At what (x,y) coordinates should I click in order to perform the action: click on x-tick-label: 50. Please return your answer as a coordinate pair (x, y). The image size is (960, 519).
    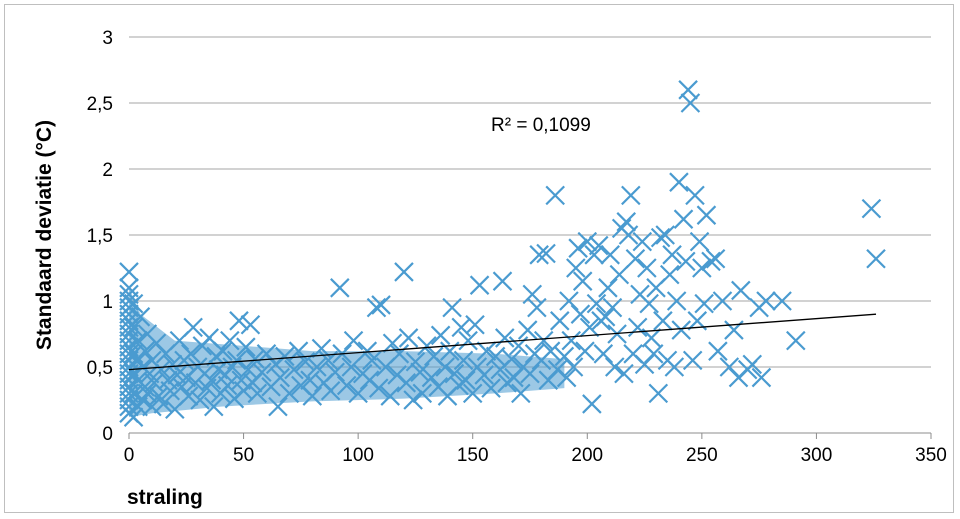
    Looking at the image, I should click on (243, 455).